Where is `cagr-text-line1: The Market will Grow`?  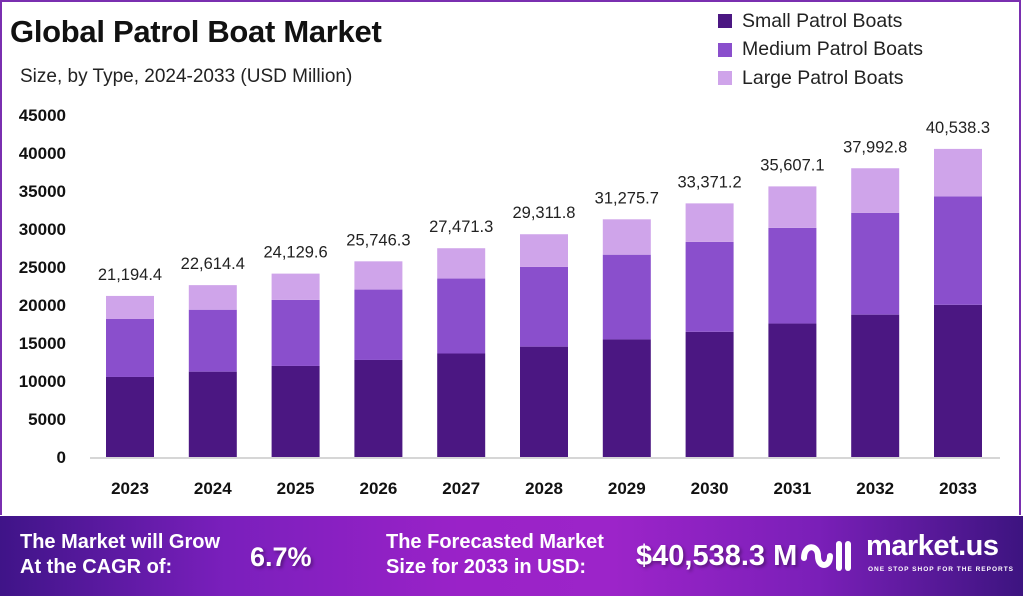
cagr-text-line1: The Market will Grow is located at coordinates (120, 542).